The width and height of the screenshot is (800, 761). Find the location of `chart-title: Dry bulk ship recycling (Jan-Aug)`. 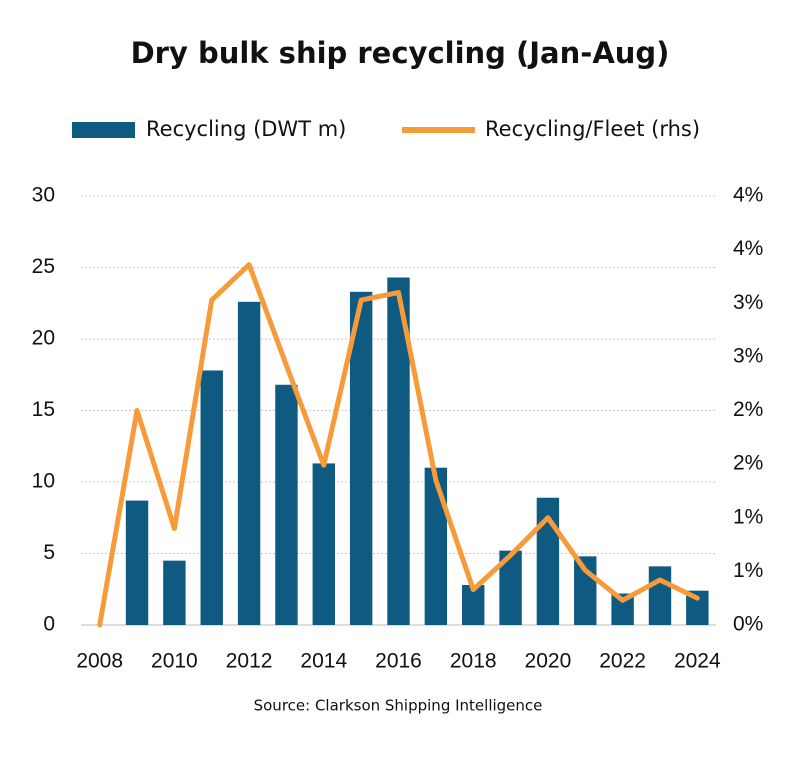

chart-title: Dry bulk ship recycling (Jan-Aug) is located at coordinates (400, 53).